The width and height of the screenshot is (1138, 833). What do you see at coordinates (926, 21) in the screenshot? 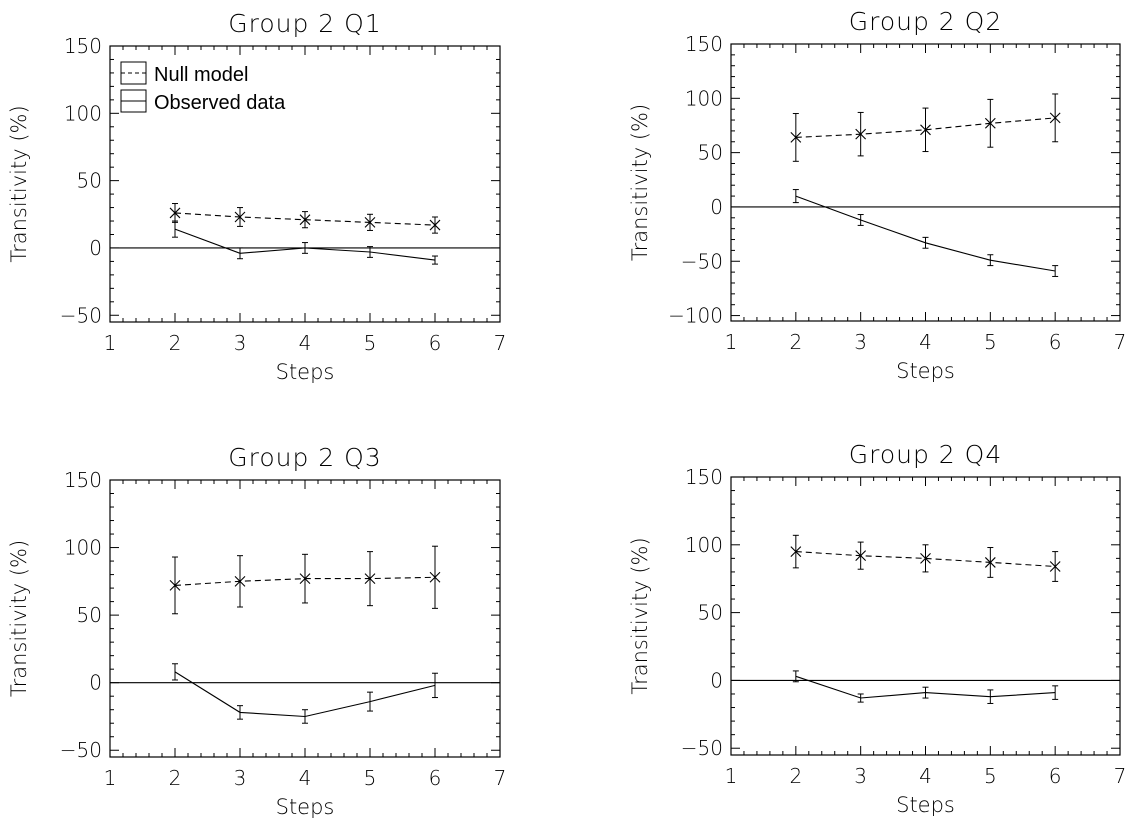
I see `chart-title: Group 2 Q2` at bounding box center [926, 21].